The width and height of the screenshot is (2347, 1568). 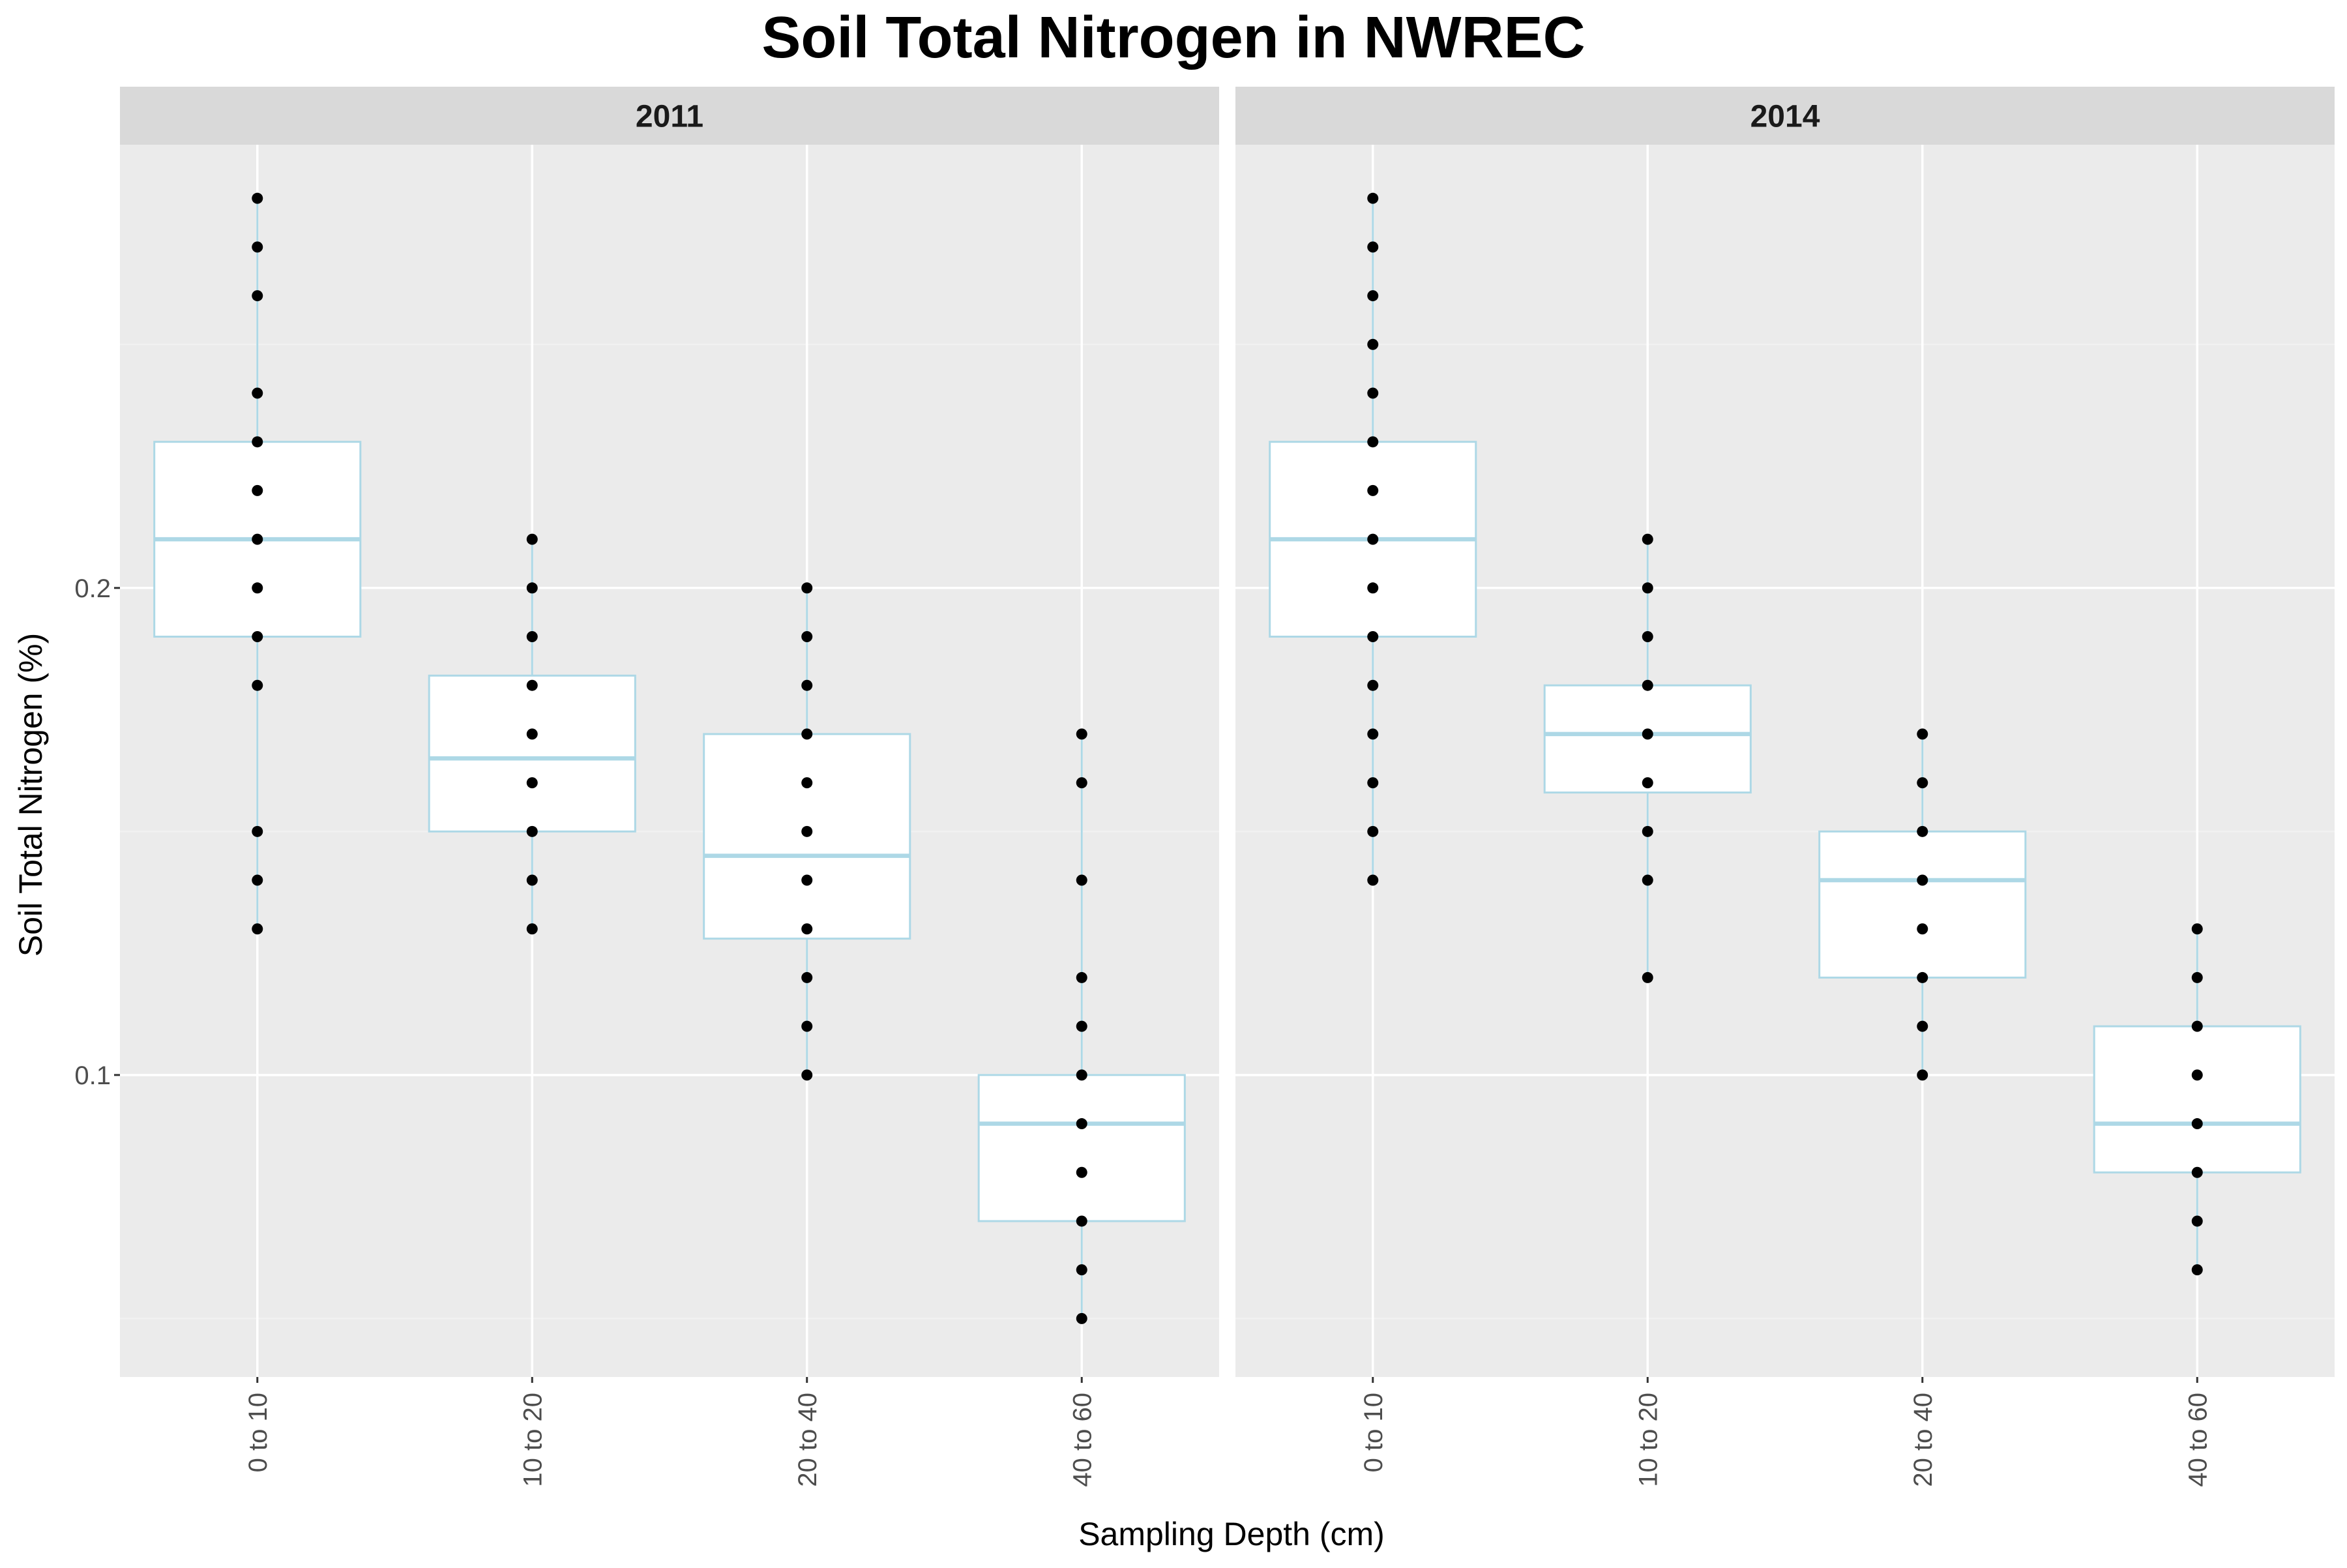 I want to click on y-axis-title: Soil Total Nitrogen (%), so click(x=31, y=795).